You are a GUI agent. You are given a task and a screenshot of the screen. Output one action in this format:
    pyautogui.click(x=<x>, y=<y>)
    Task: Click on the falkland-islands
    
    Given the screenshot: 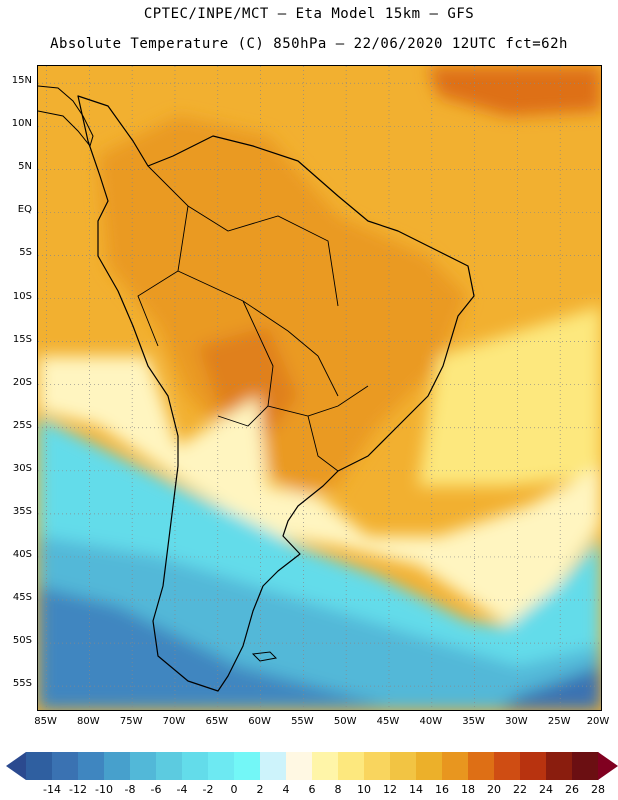 What is the action you would take?
    pyautogui.click(x=264, y=656)
    